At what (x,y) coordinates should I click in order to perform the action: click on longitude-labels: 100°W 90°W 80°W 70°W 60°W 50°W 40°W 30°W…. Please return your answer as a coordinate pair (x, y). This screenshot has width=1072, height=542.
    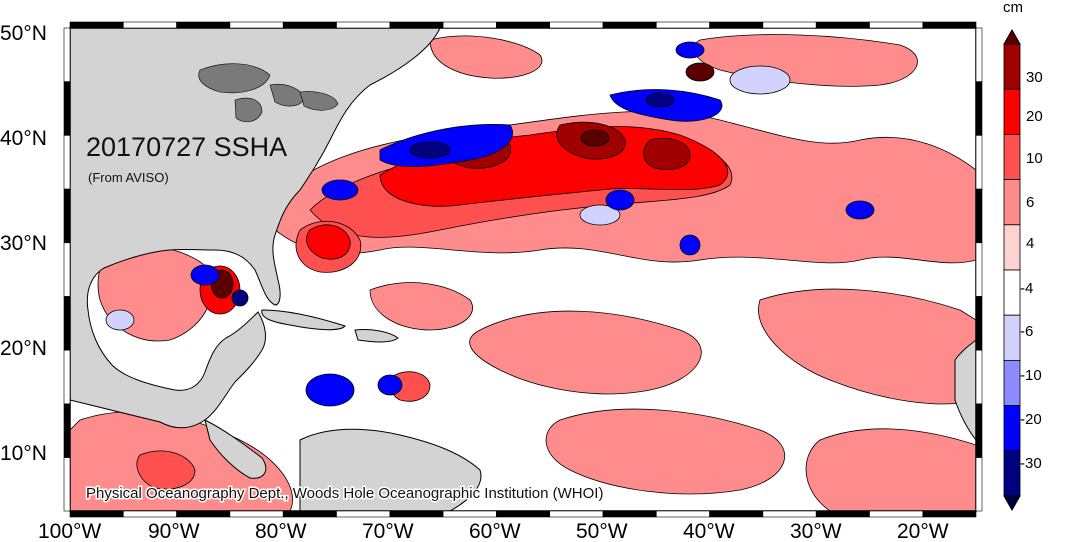
    Looking at the image, I should click on (493, 531).